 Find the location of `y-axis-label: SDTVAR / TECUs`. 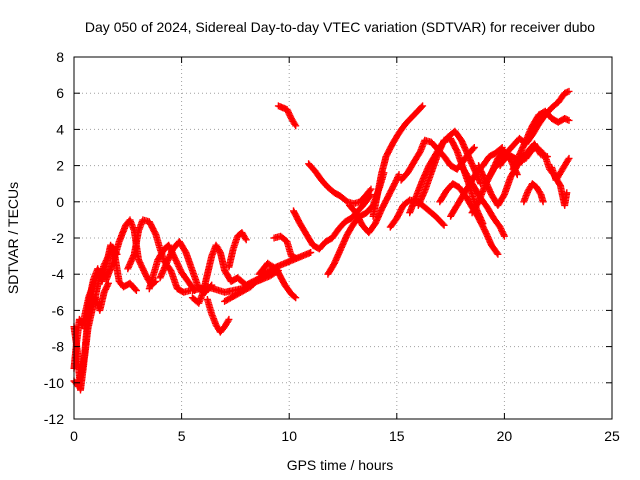

y-axis-label: SDTVAR / TECUs is located at coordinates (13, 238).